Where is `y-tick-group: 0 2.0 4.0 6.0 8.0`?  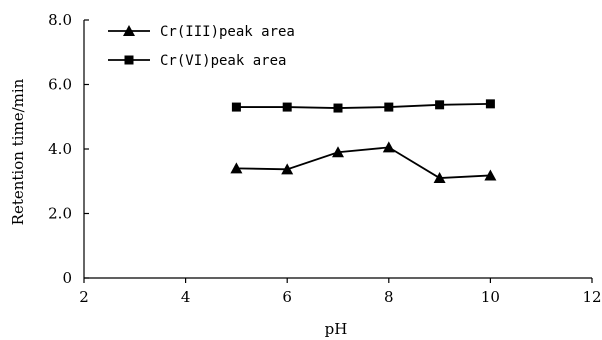 y-tick-group: 0 2.0 4.0 6.0 8.0 is located at coordinates (68, 149).